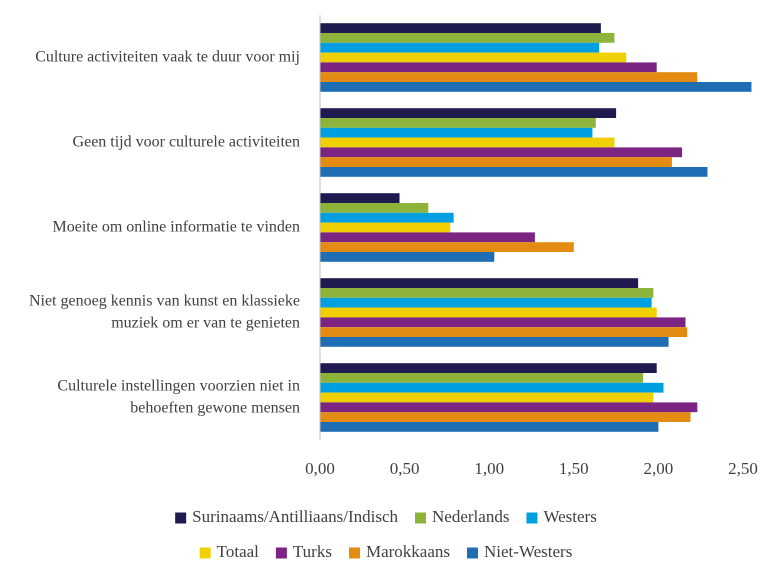  I want to click on legend-label: Surinaams/Antilliaans/Indisch, so click(295, 516).